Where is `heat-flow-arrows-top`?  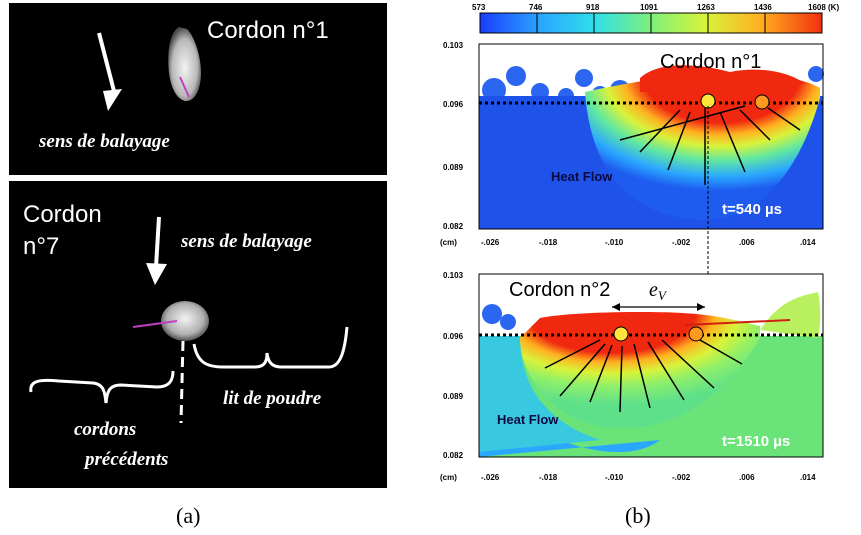
heat-flow-arrows-top is located at coordinates (710, 145).